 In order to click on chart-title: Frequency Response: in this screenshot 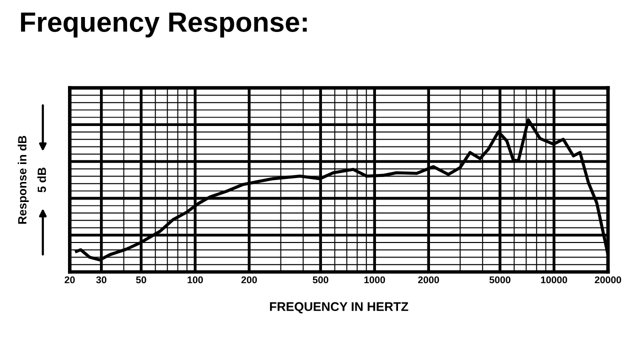, I will do `click(164, 25)`.